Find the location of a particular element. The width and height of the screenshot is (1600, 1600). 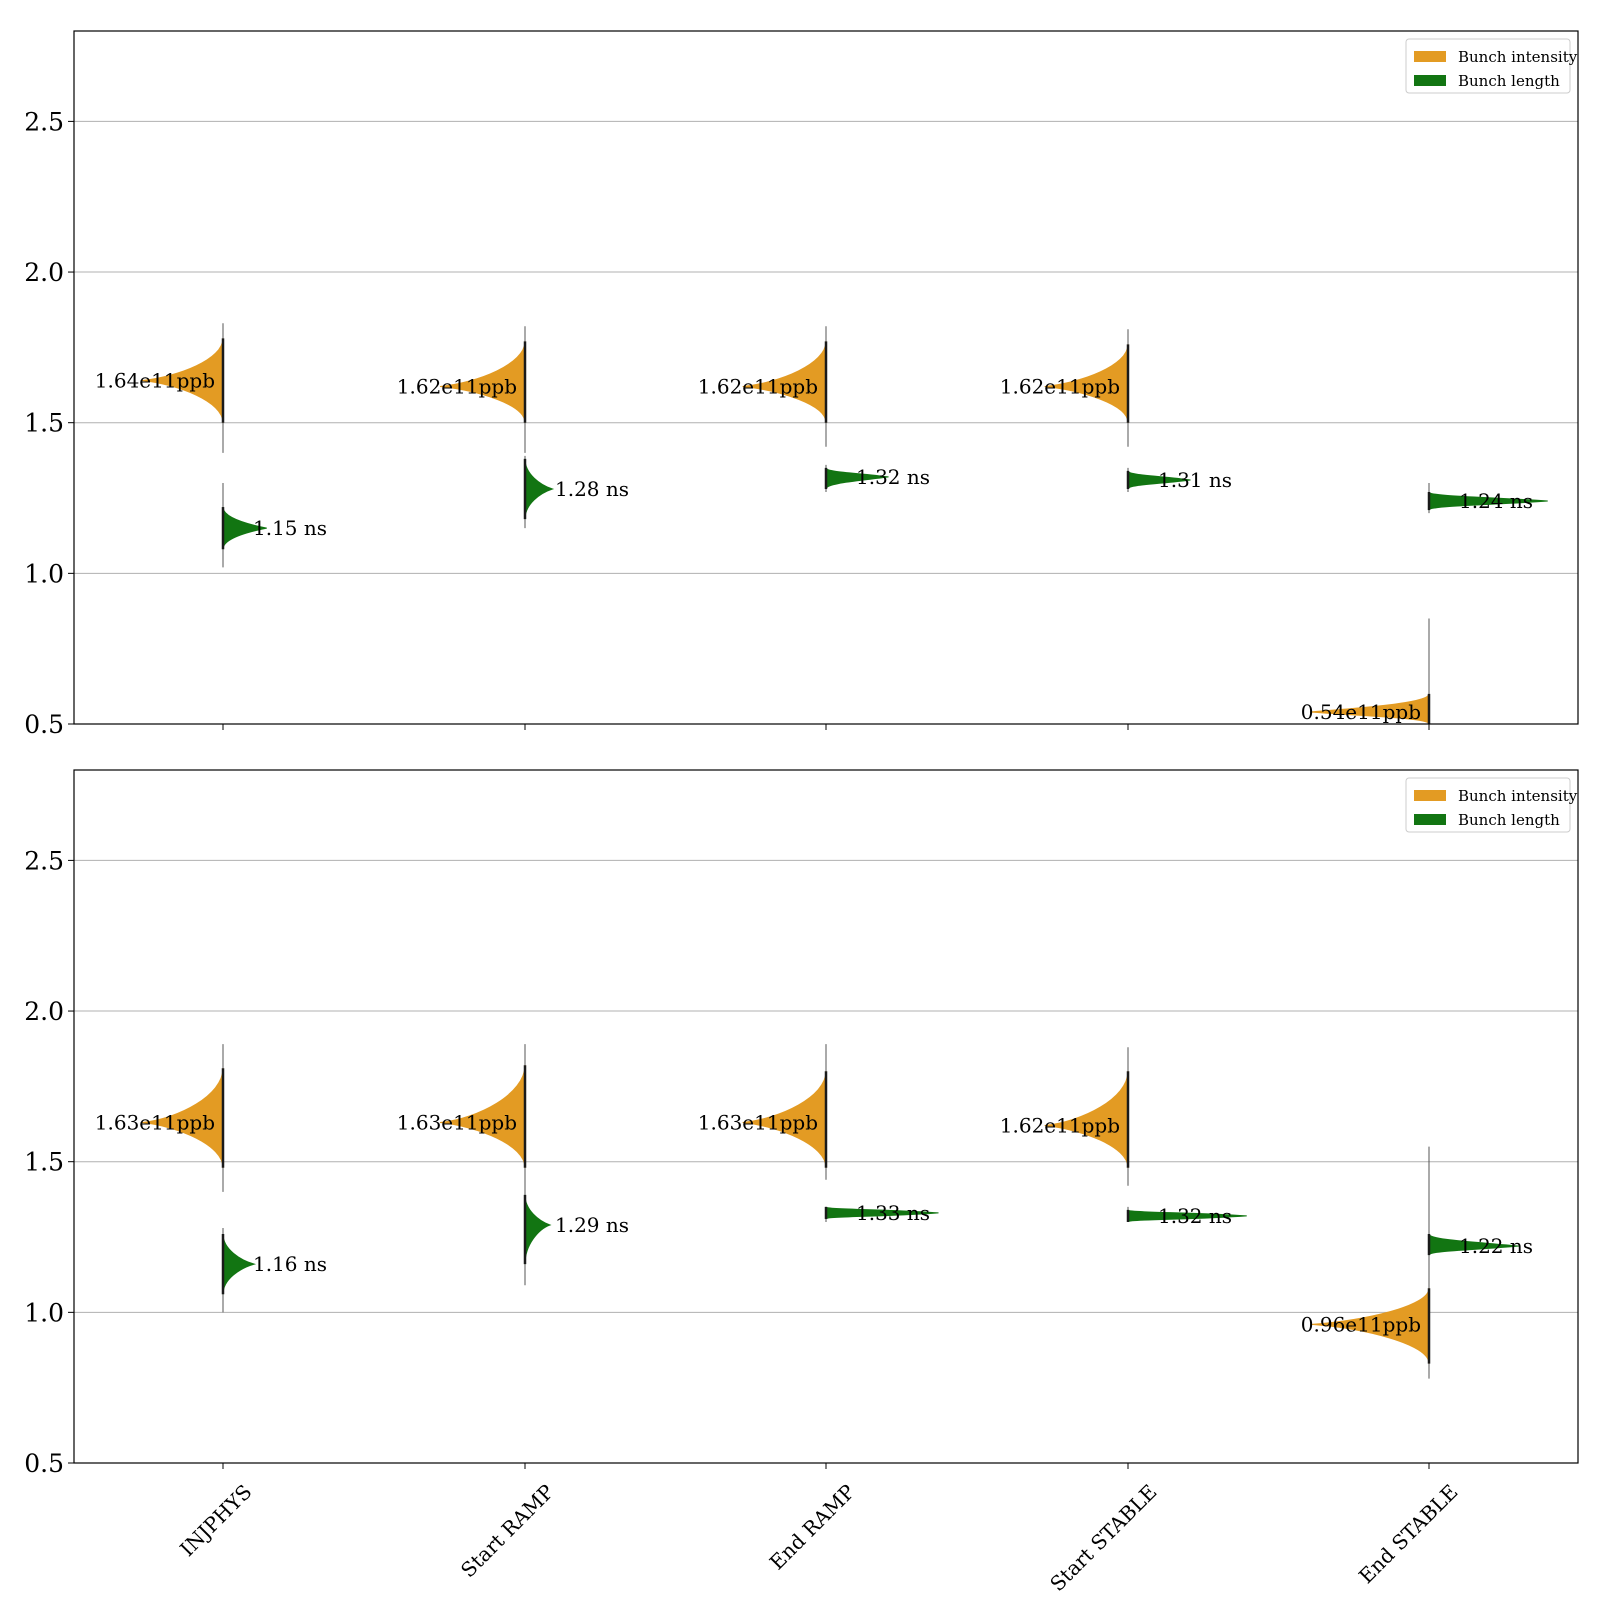

x-tick-label: Start RAMP is located at coordinates (507, 1531).